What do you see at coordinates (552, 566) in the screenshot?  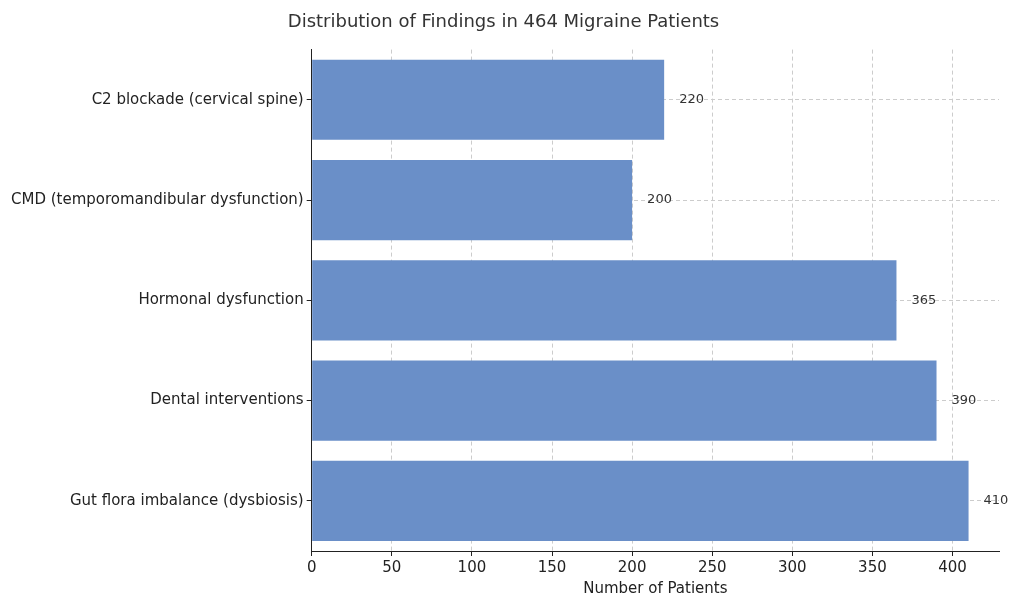 I see `x-tick-label: 150` at bounding box center [552, 566].